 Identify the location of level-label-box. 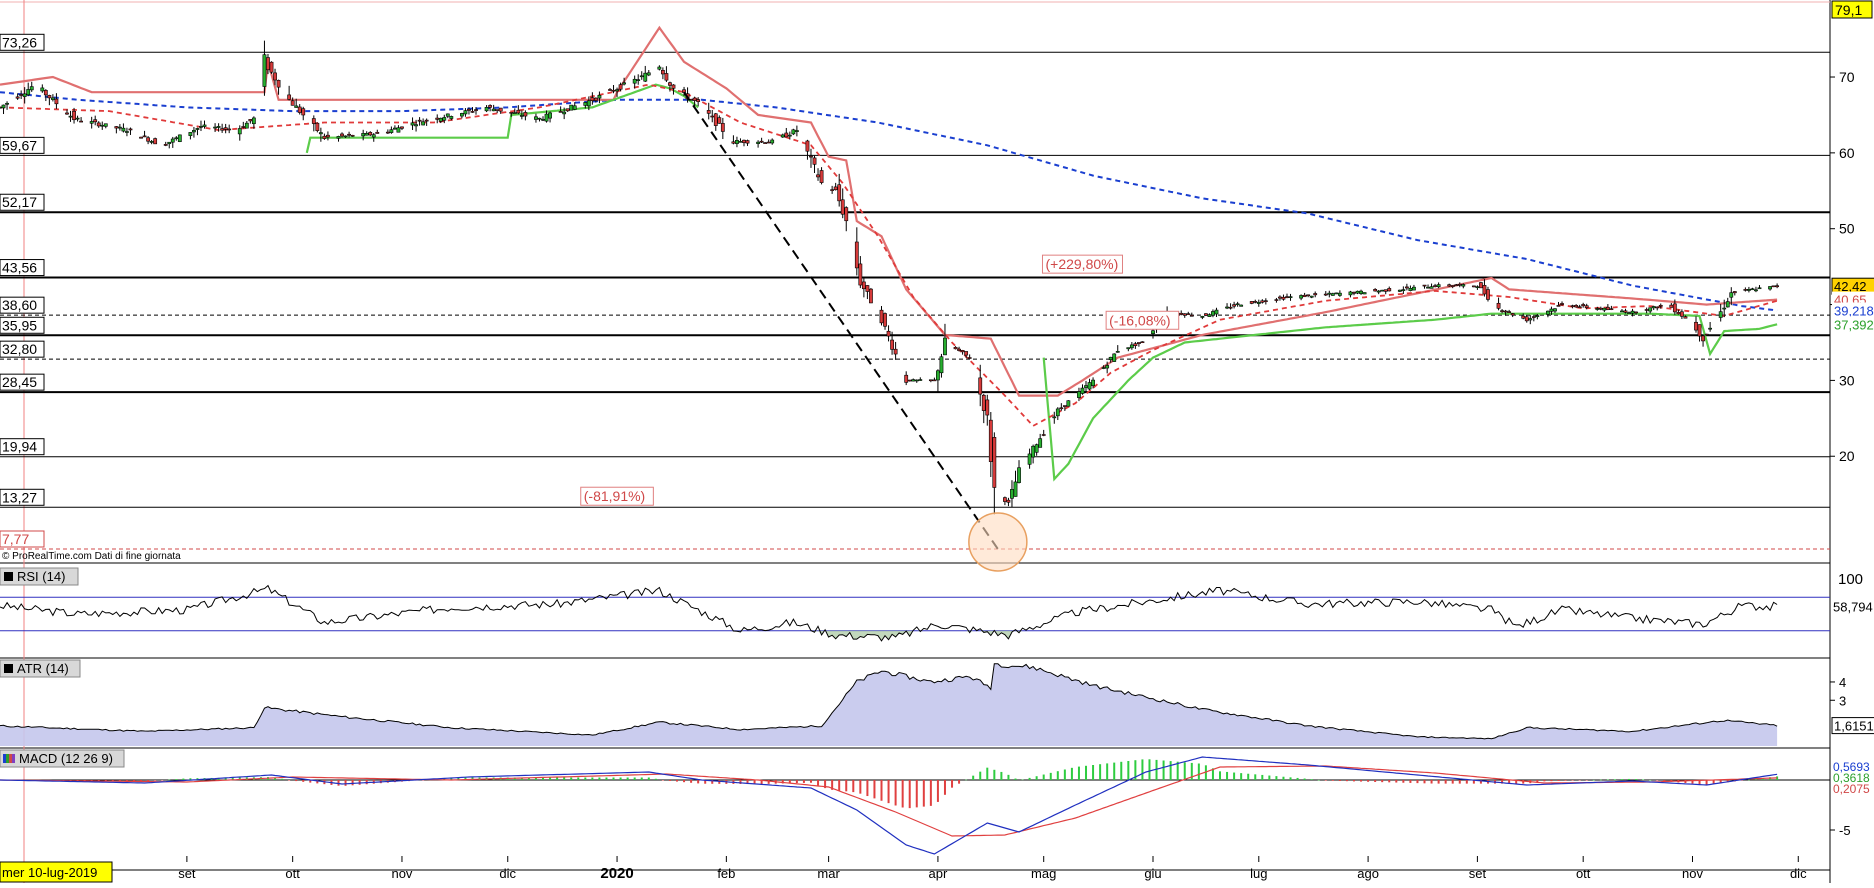
(22, 268).